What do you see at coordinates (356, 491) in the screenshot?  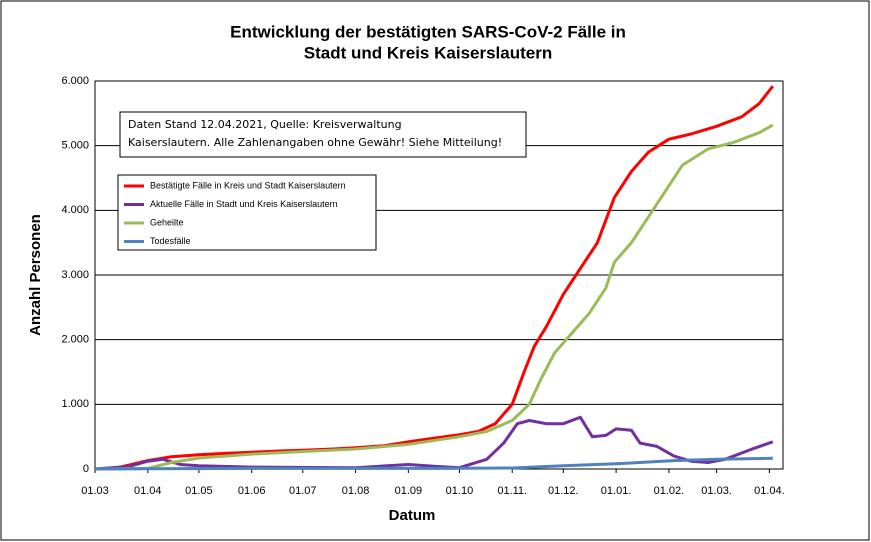 I see `x-tick-label: 01.08` at bounding box center [356, 491].